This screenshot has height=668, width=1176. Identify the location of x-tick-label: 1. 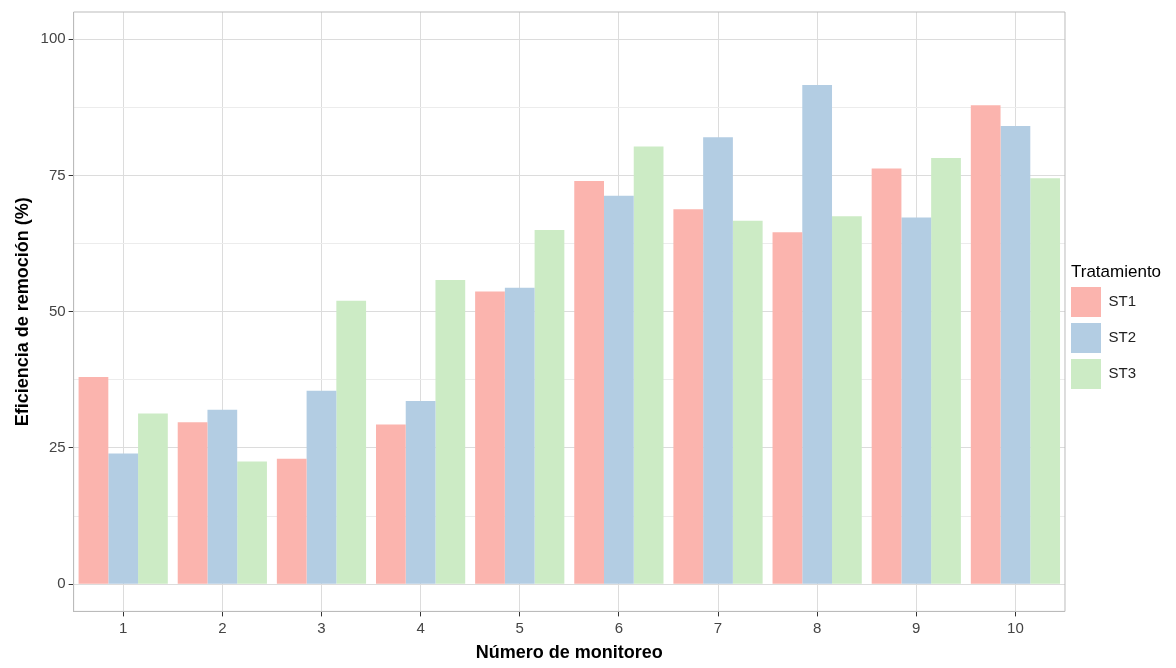
(123, 627).